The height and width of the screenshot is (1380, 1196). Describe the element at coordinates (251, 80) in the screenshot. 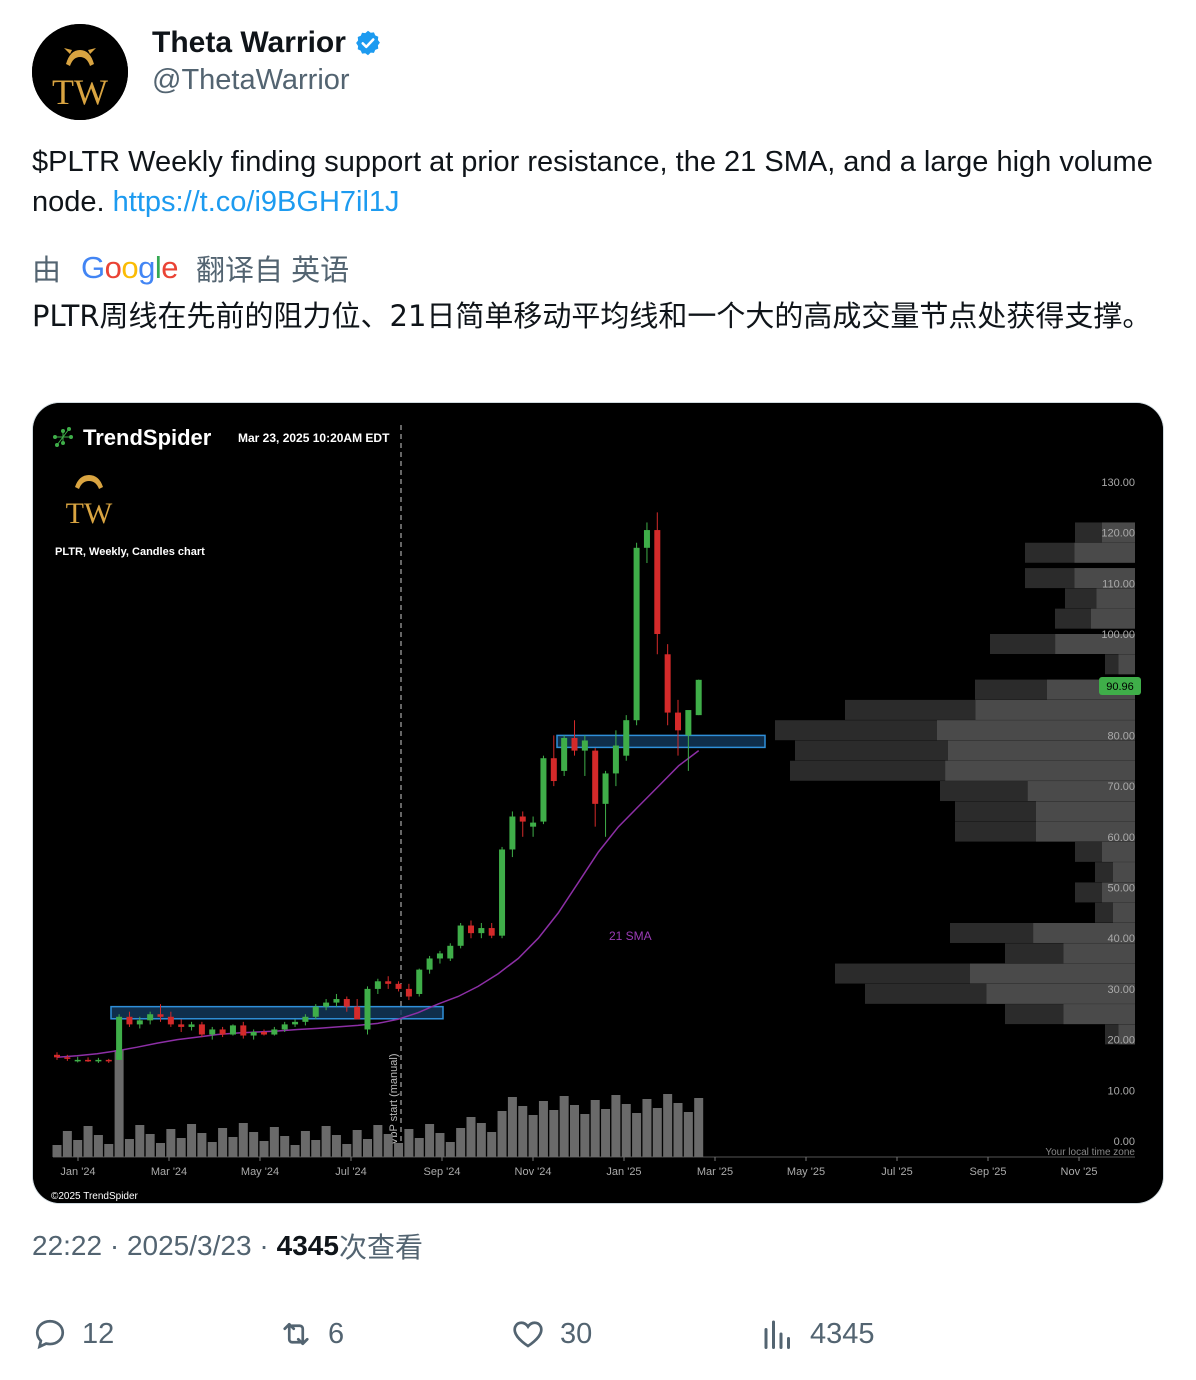

I see `user-handle: @ThetaWarrior` at that location.